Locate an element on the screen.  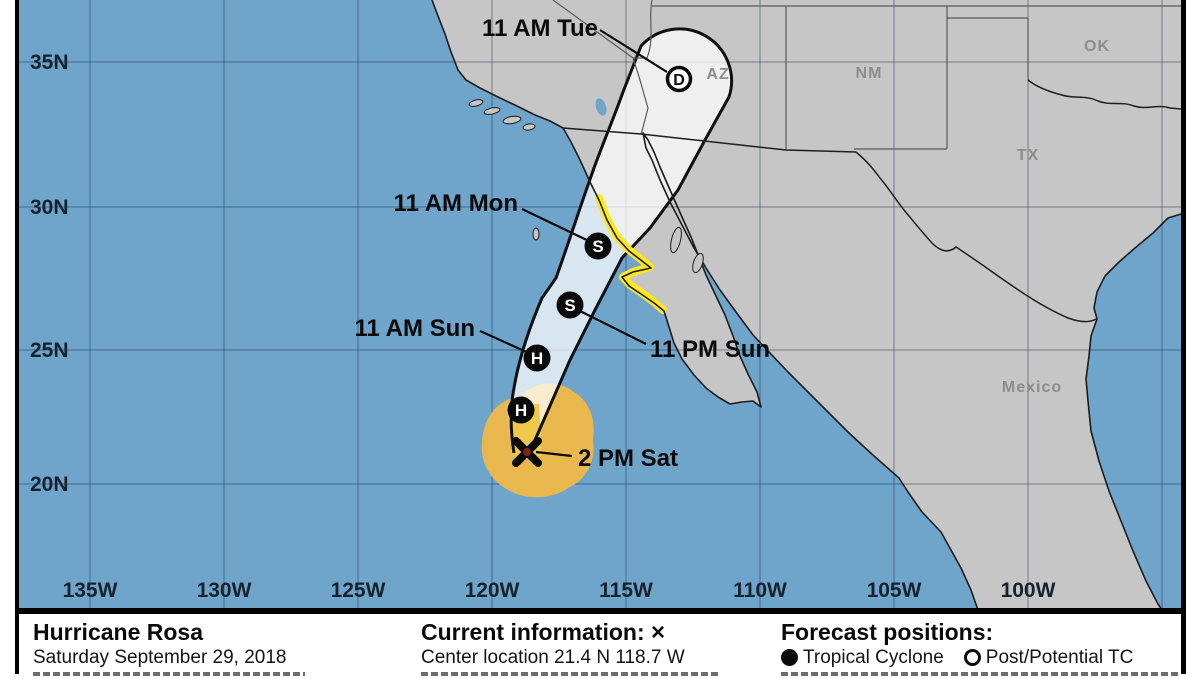
legend-tropical-cyclone: Tropical Cyclone is located at coordinates (862, 657).